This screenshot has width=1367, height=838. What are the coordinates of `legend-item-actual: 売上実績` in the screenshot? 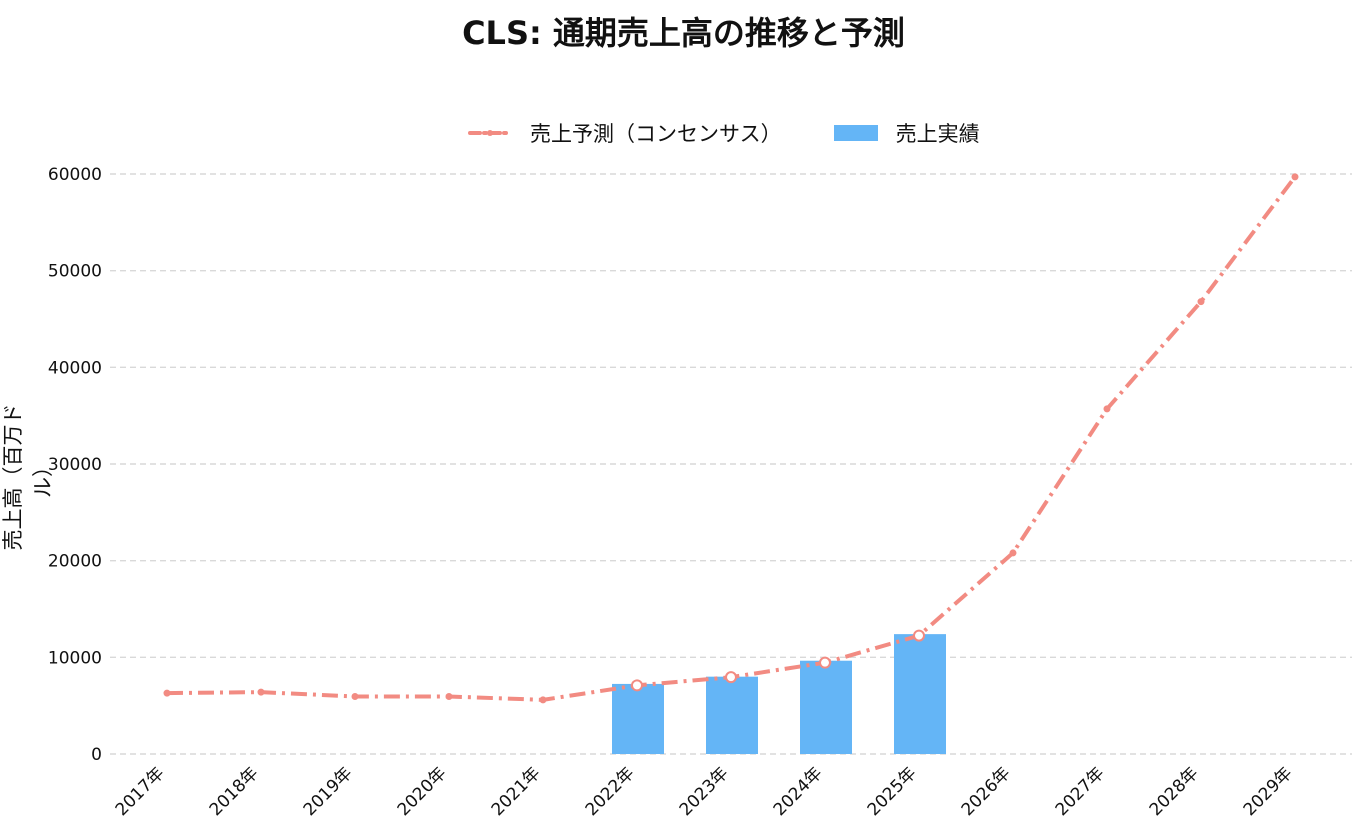 It's located at (906, 133).